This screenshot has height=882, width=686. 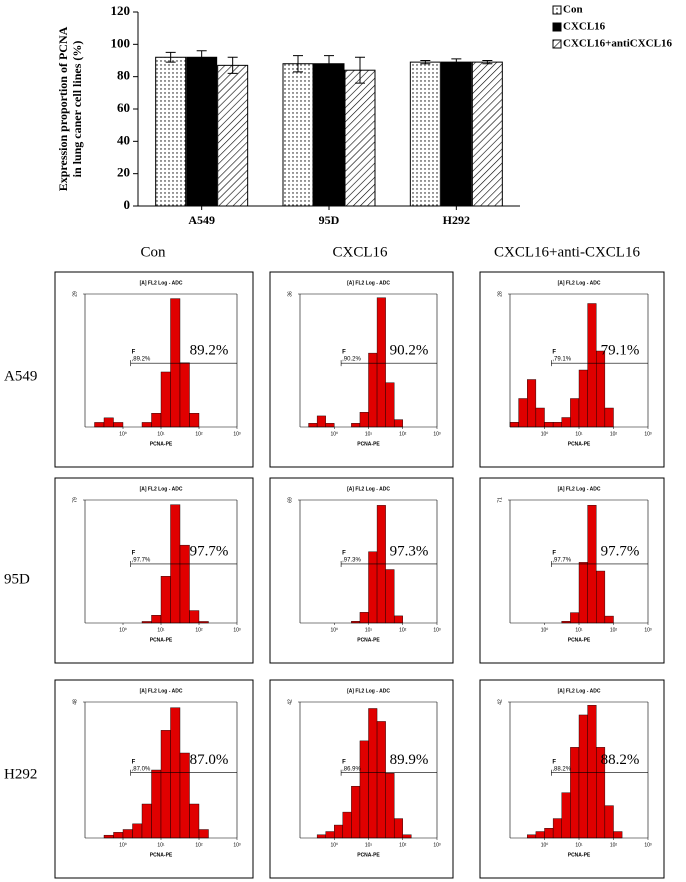 I want to click on y-tick-label: 69, so click(x=290, y=500).